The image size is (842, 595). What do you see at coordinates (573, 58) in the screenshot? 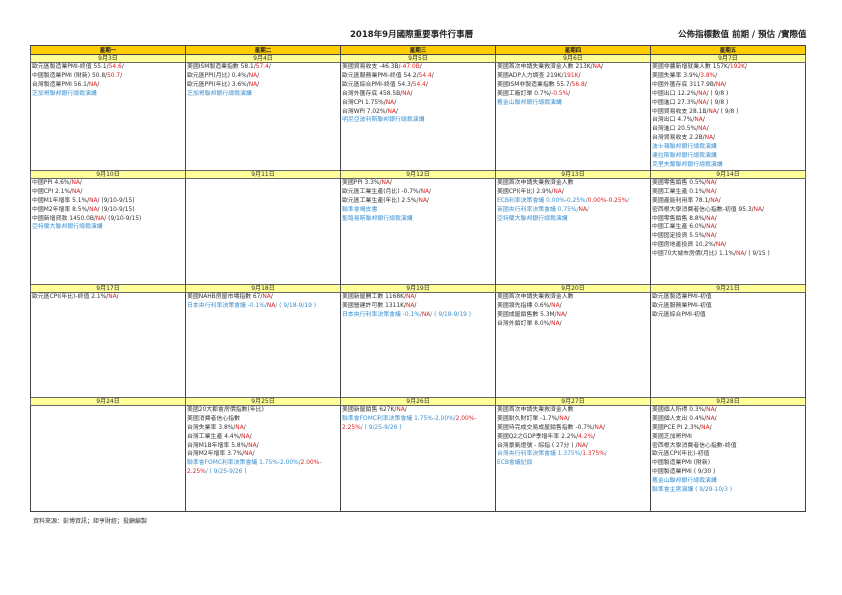
I see `date-cell: 9月6日` at bounding box center [573, 58].